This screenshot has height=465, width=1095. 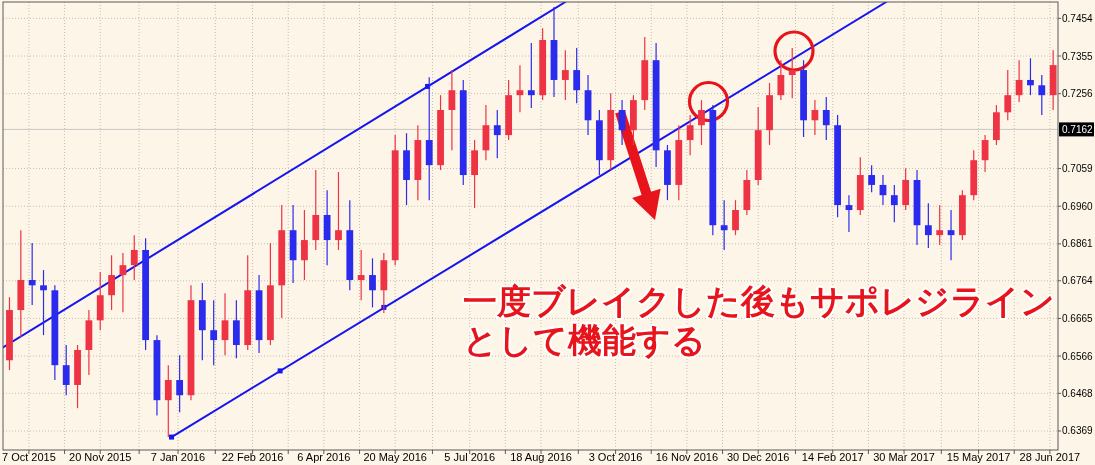 I want to click on x-tick-label: 3 Oct 2016, so click(x=615, y=457).